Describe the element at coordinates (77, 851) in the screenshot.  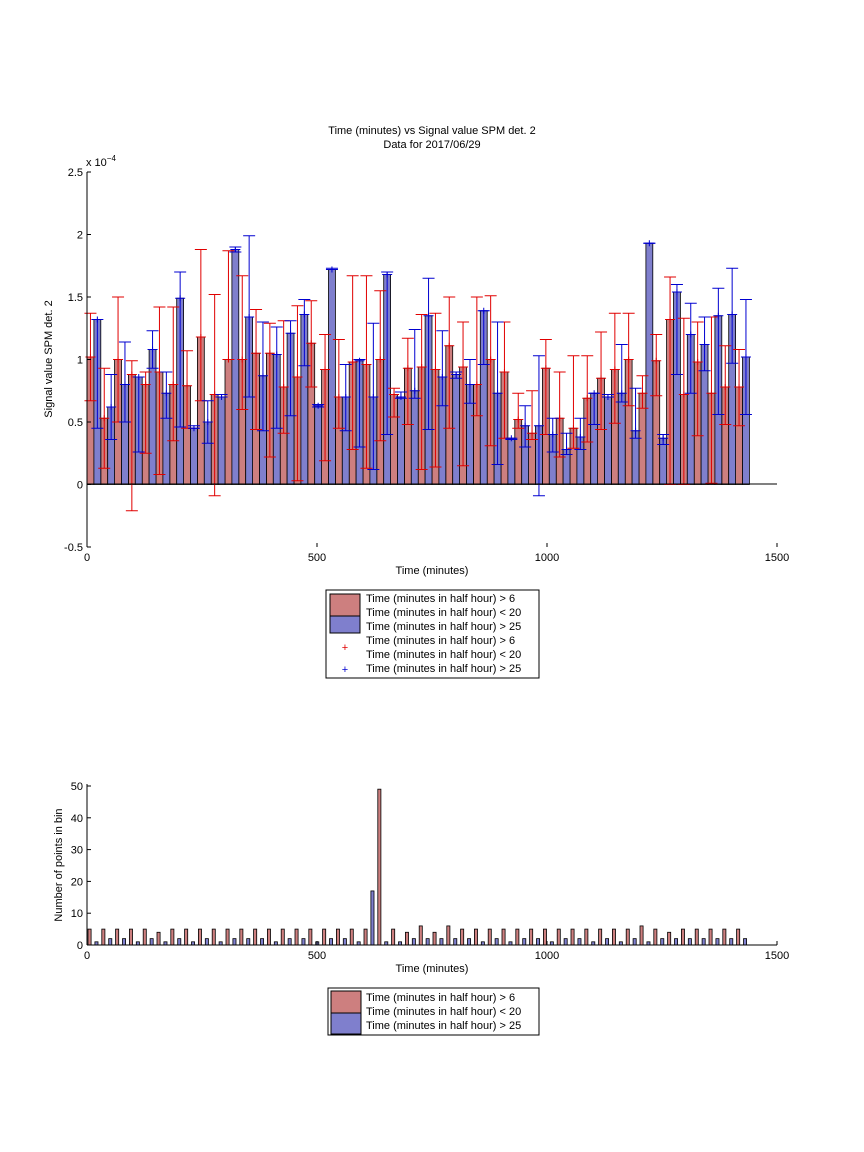
I see `count-y-tick-label: 30` at that location.